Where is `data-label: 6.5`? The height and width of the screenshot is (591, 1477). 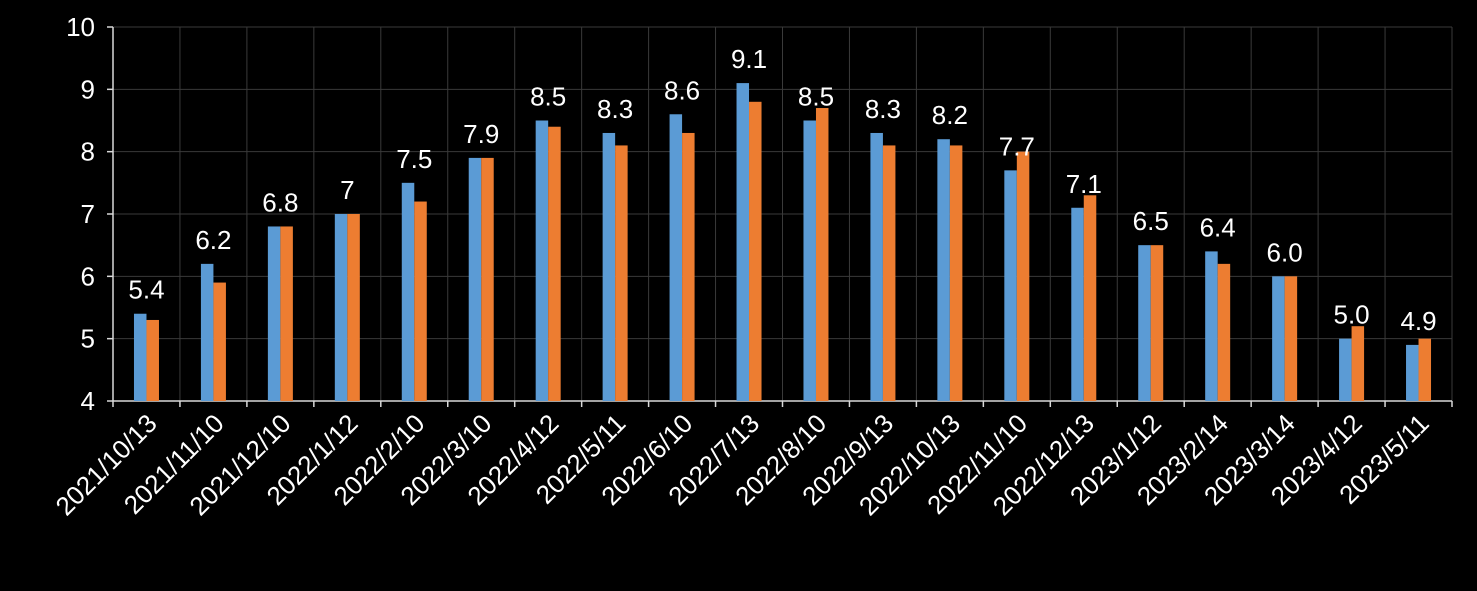 data-label: 6.5 is located at coordinates (1151, 221).